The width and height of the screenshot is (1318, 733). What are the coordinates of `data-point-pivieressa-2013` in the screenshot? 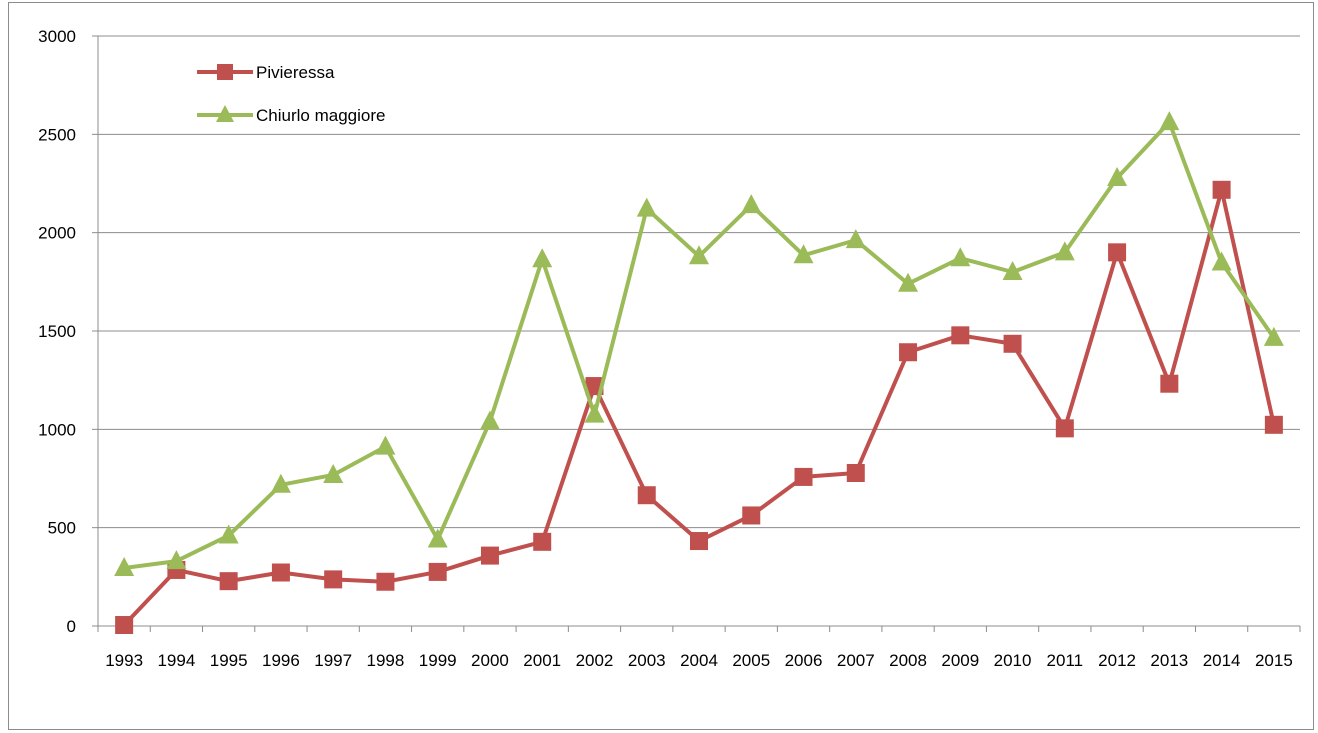 It's located at (1169, 383).